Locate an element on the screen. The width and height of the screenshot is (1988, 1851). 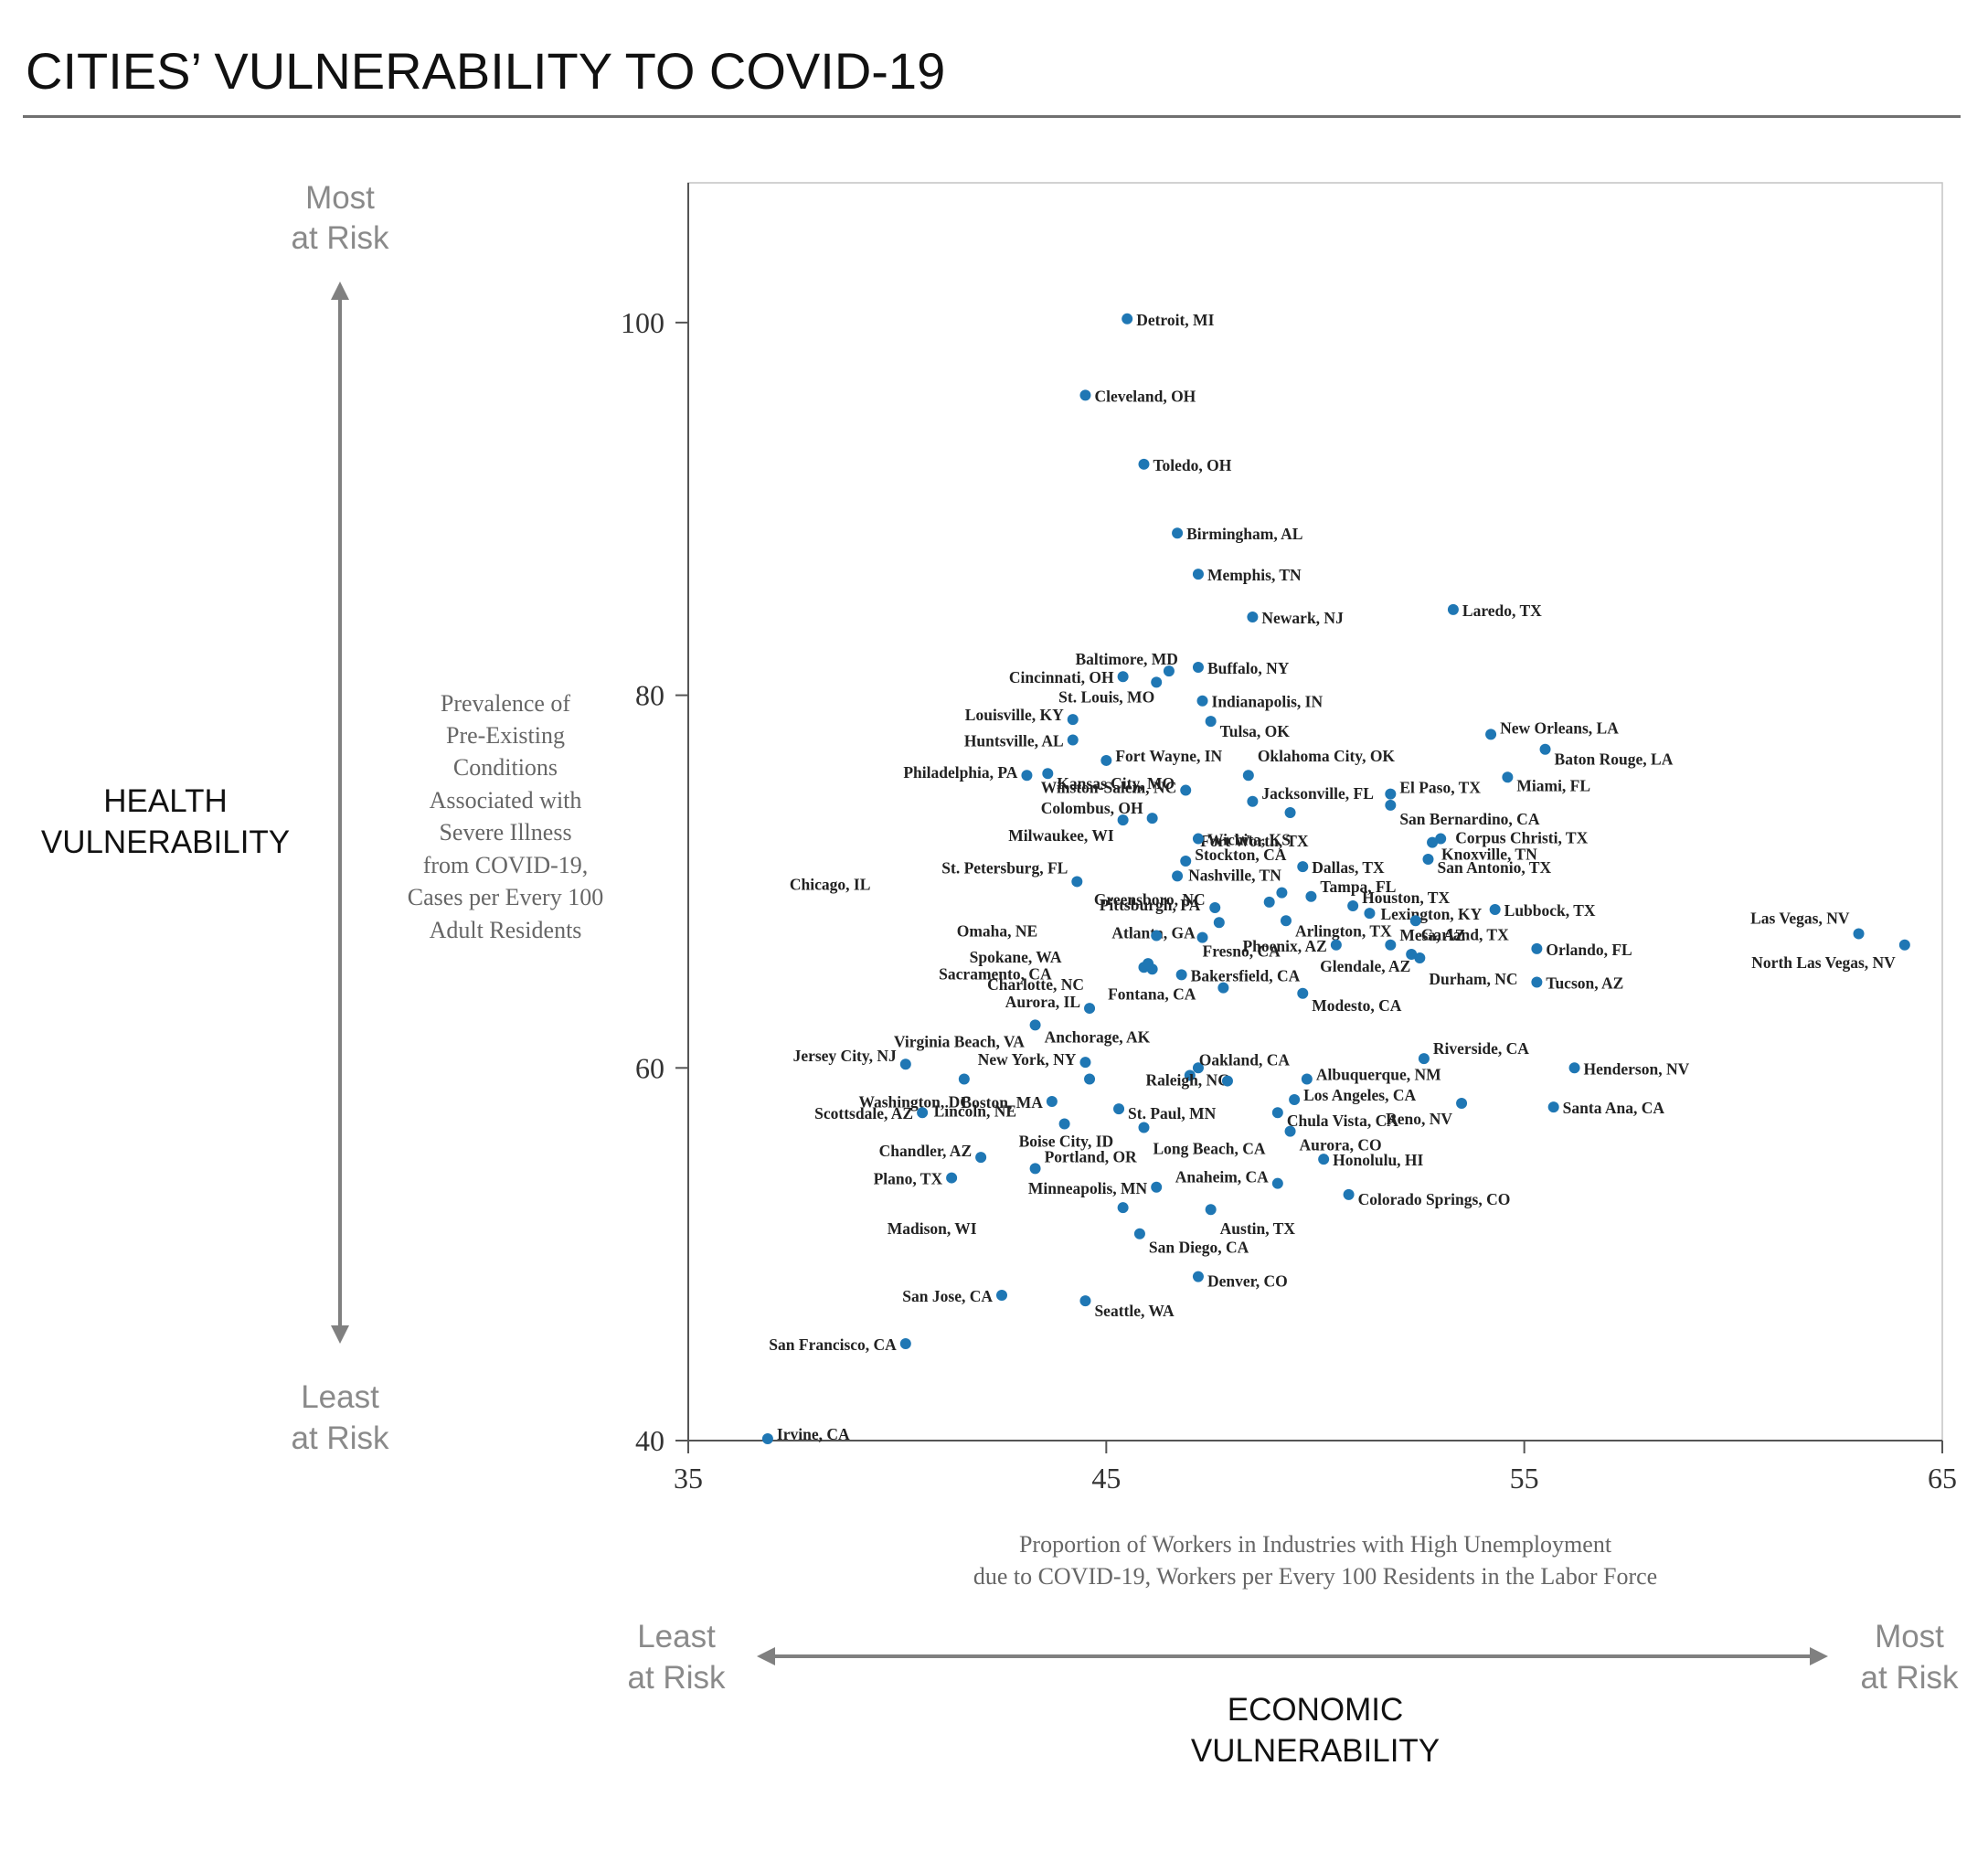
y-desc-line: Associated with is located at coordinates (506, 800).